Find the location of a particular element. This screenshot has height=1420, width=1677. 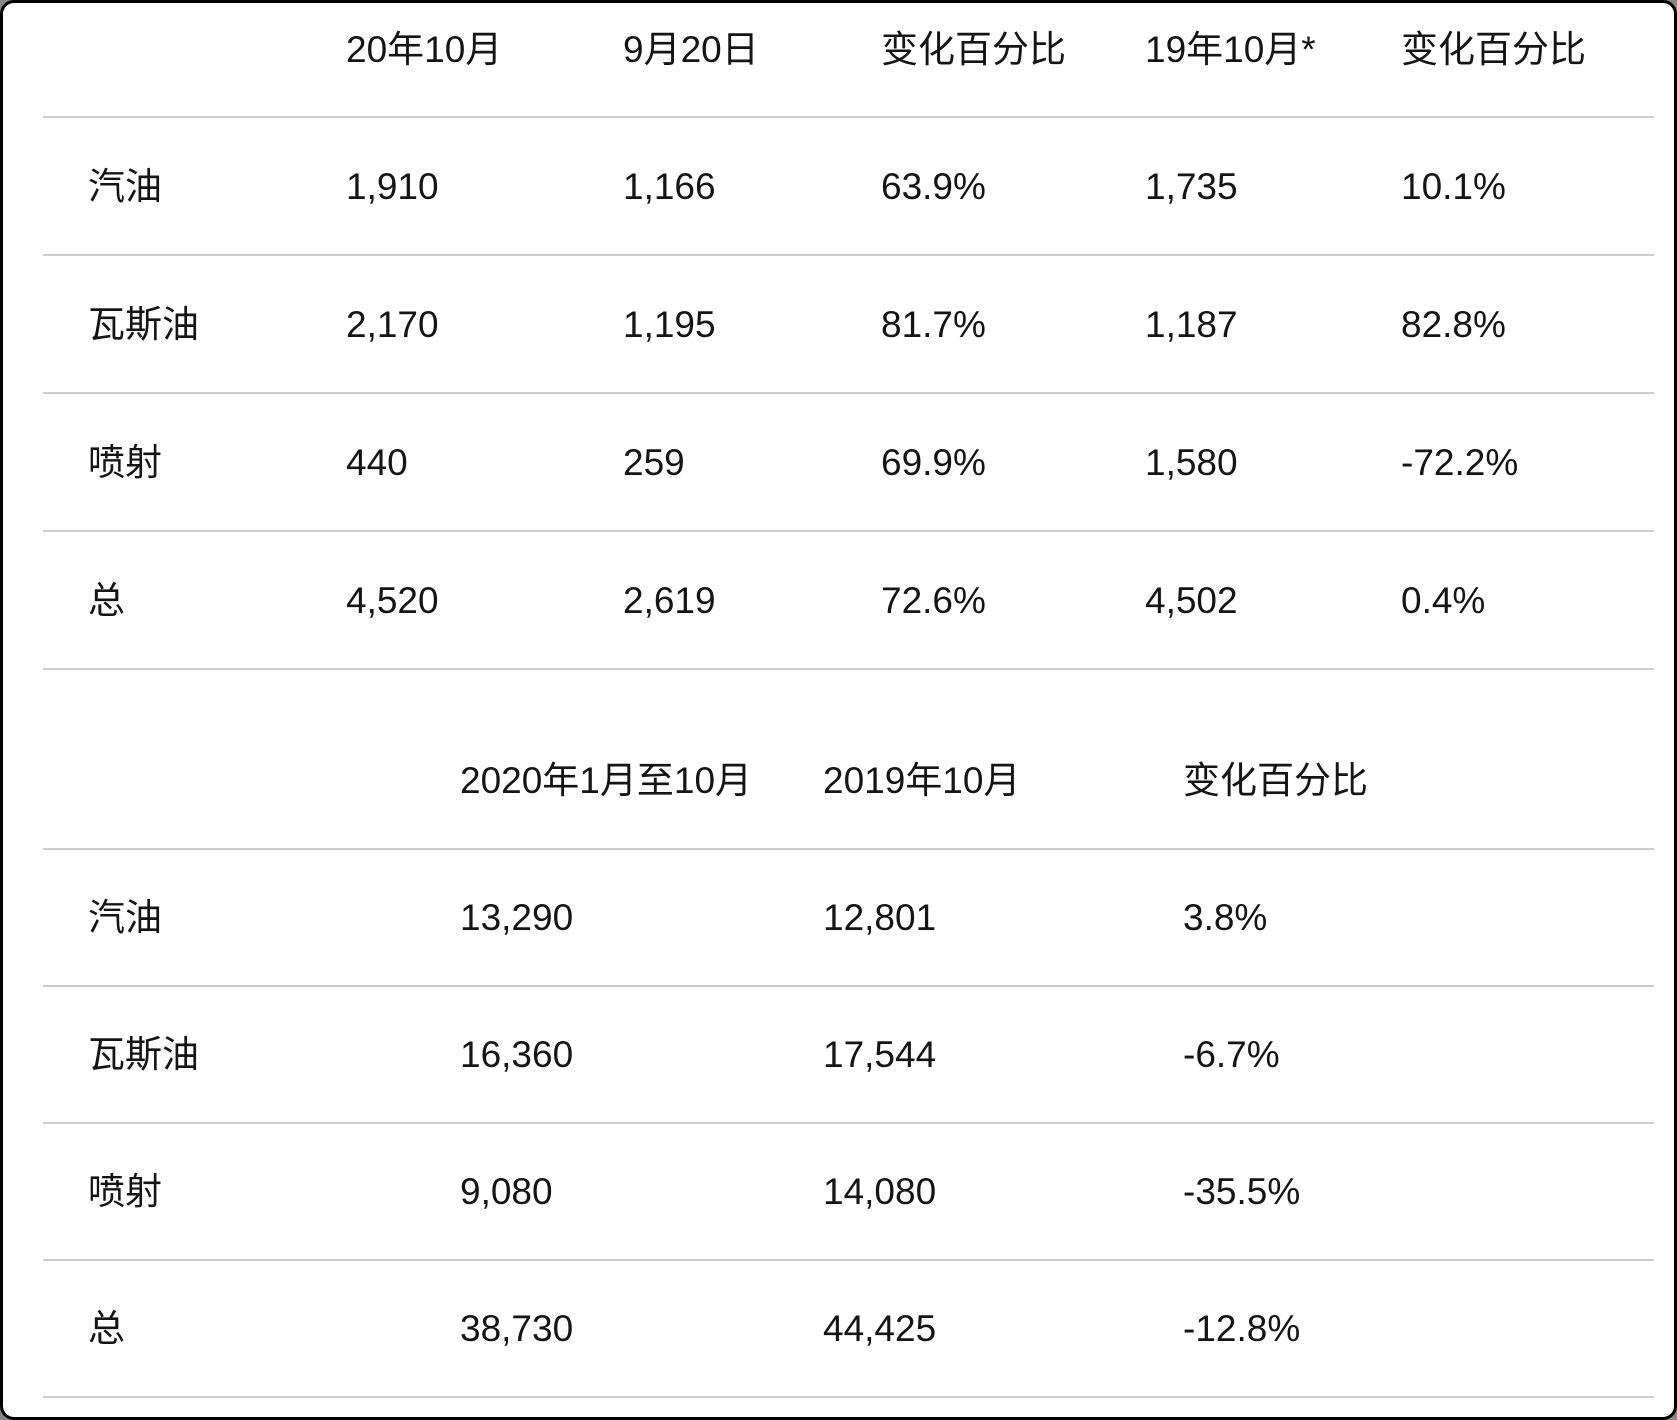

data-cell: 2,619 is located at coordinates (669, 600).